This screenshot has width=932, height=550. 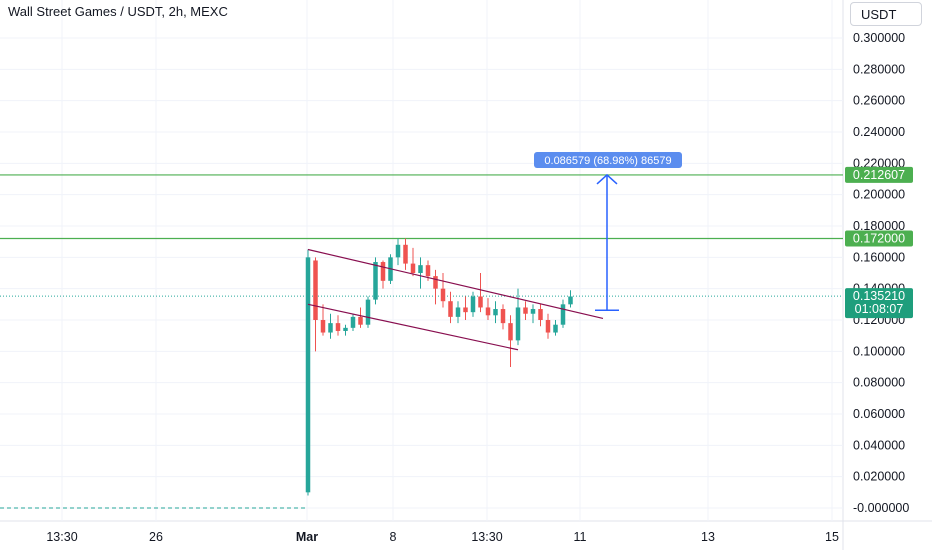 I want to click on y-tick-label: 0.060000, so click(x=879, y=414).